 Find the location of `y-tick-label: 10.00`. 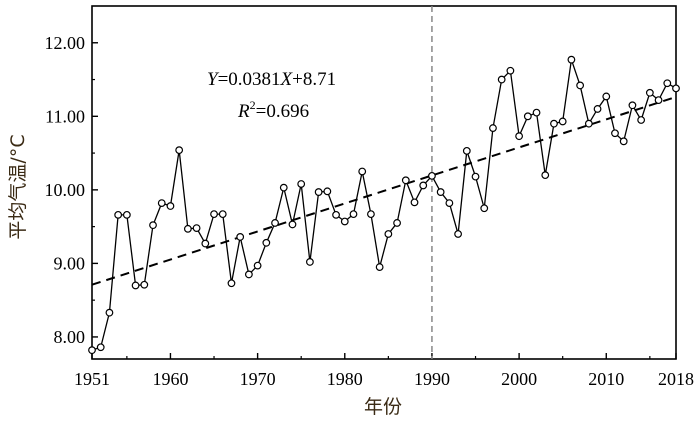

y-tick-label: 10.00 is located at coordinates (65, 190).